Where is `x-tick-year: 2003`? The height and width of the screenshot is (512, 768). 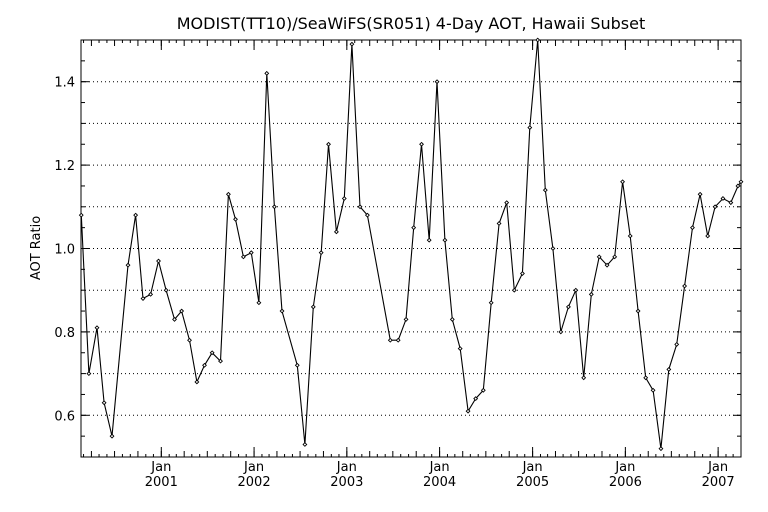
x-tick-year: 2003 is located at coordinates (346, 482).